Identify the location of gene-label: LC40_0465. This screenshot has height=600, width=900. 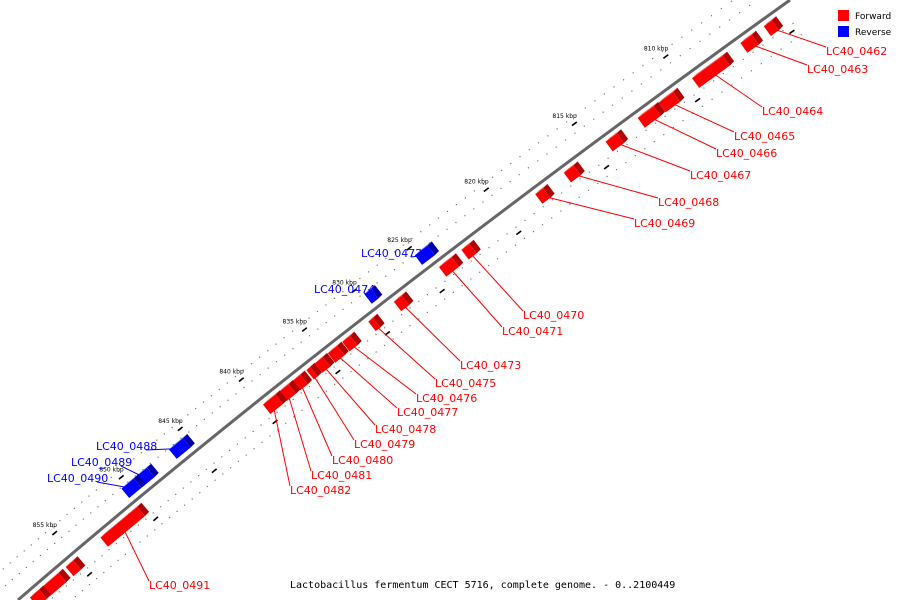
(764, 136).